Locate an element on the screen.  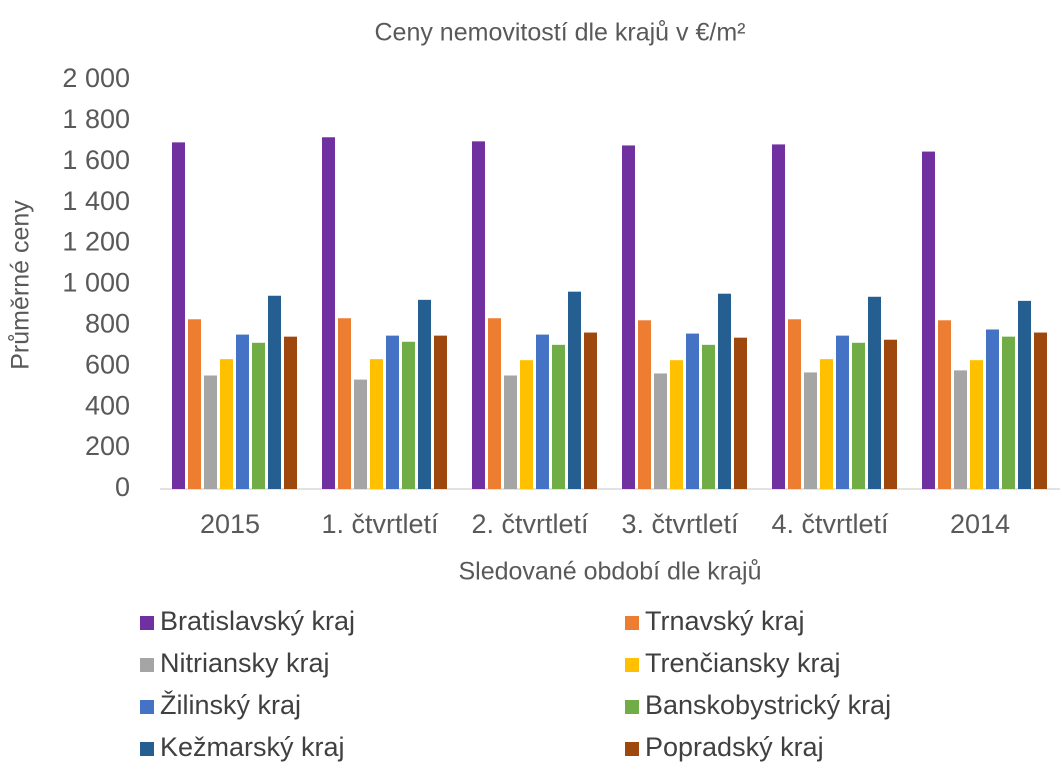
legend-label: Bratislavský kraj is located at coordinates (257, 621).